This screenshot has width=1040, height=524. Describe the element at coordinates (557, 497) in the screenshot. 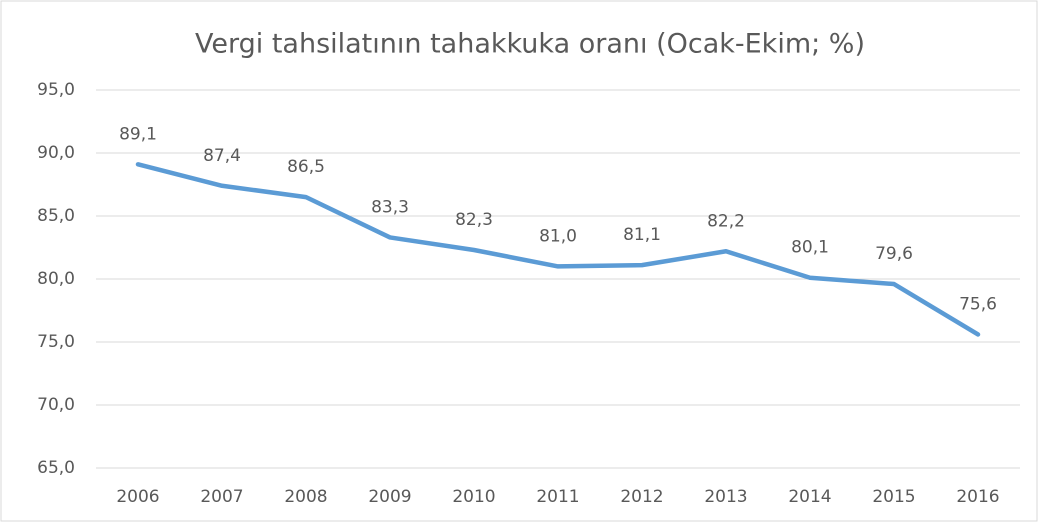

I see `x-tick-label: 2011` at that location.